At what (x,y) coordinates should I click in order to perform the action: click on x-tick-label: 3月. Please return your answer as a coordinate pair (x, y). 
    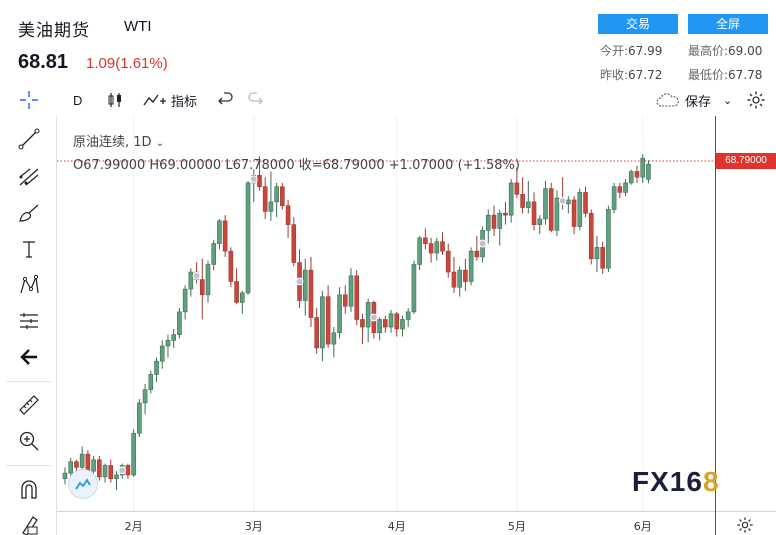
    Looking at the image, I should click on (253, 526).